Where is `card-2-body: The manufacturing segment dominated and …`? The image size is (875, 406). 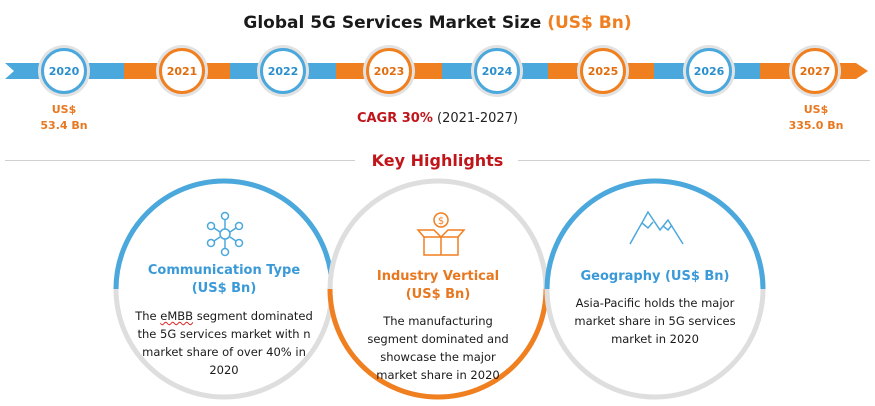
card-2-body: The manufacturing segment dominated and … is located at coordinates (438, 348).